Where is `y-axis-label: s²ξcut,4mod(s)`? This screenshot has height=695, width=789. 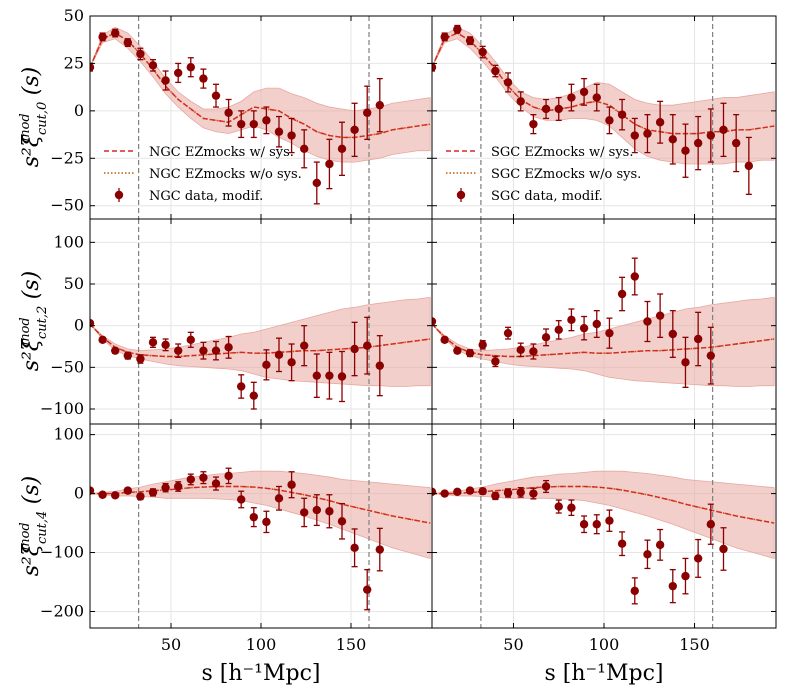 y-axis-label: s²ξcut,4mod(s) is located at coordinates (34, 526).